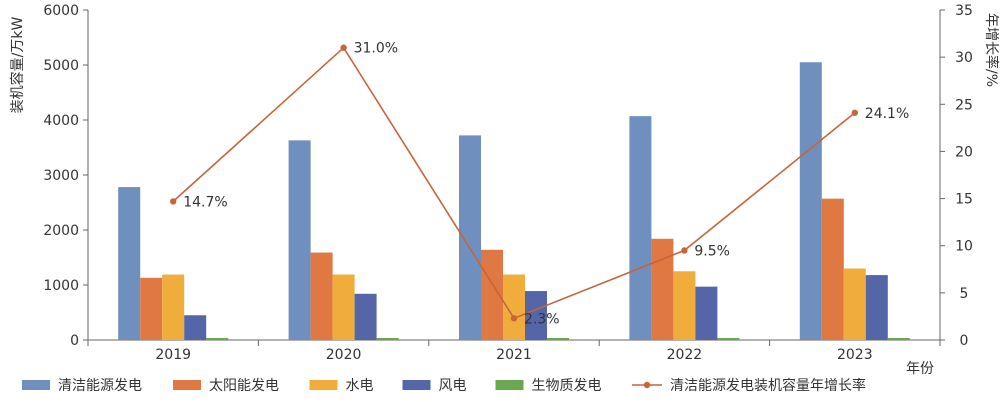 The width and height of the screenshot is (1000, 402). I want to click on y-tick-label-right: 0, so click(964, 341).